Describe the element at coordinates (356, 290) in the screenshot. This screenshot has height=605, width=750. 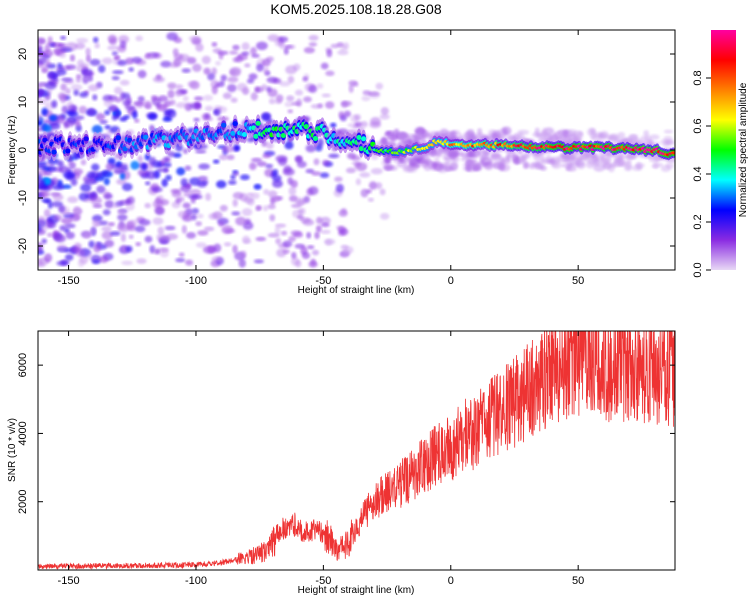
I see `spectrogram-x-label: Height of straight line (km)` at that location.